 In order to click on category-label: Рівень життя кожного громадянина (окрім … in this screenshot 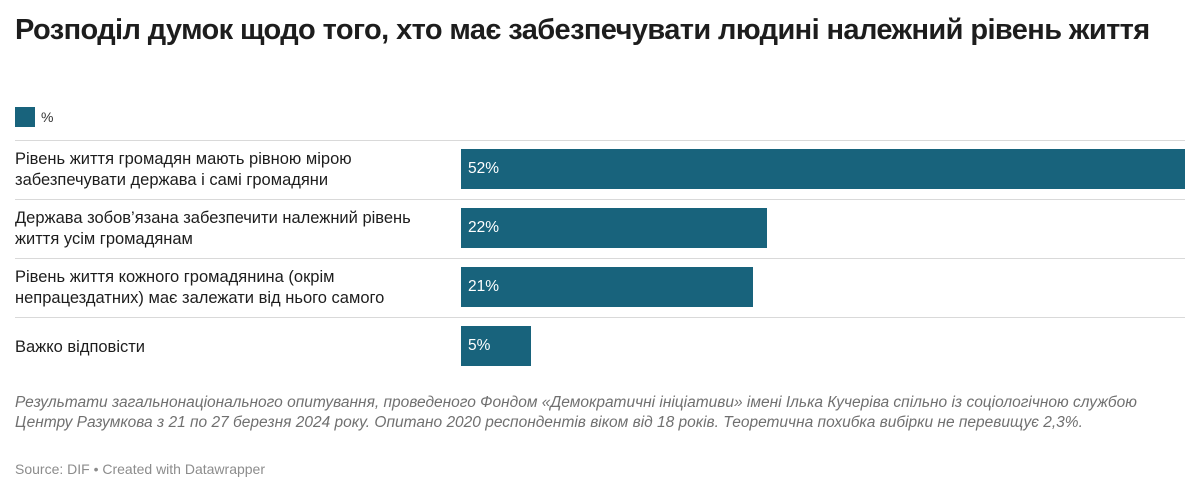, I will do `click(200, 287)`.